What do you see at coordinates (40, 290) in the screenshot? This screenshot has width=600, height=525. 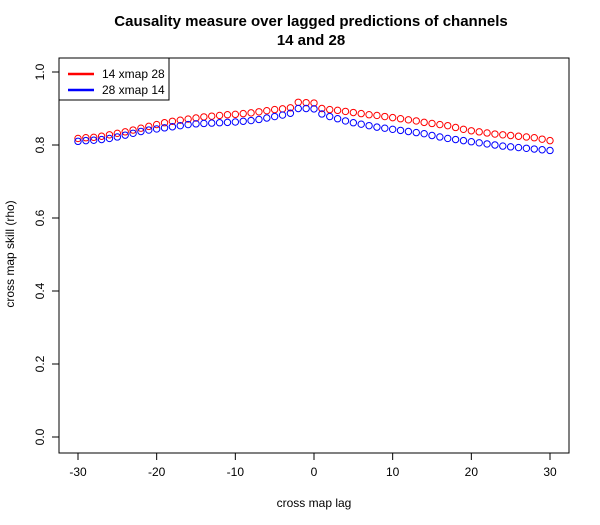 I see `y-tick-label: 0.4` at bounding box center [40, 290].